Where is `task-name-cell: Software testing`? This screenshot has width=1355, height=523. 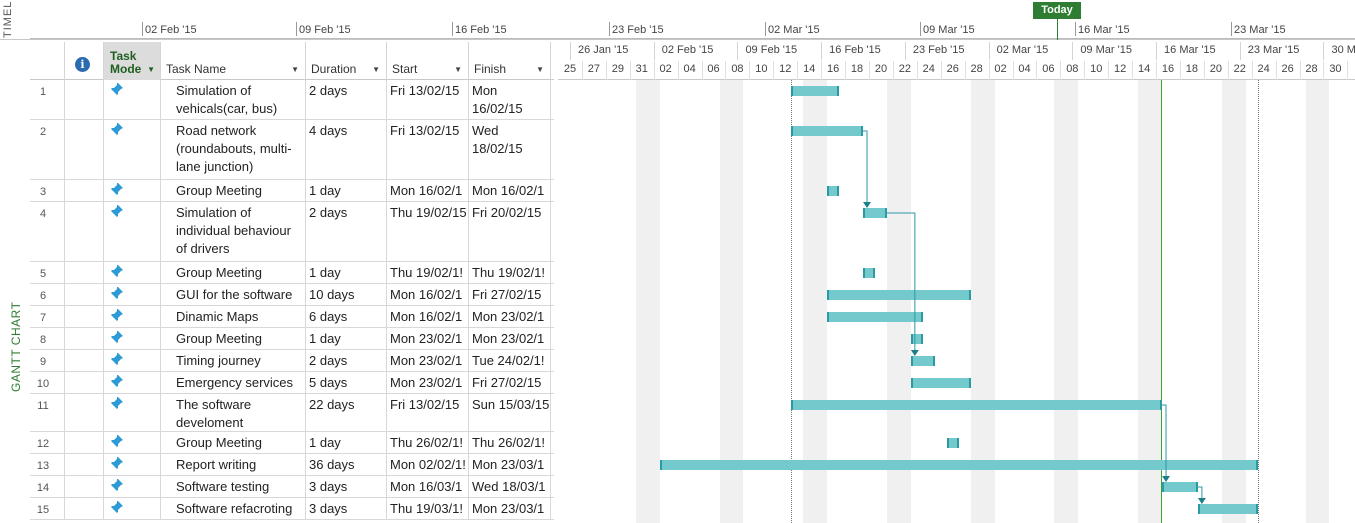 task-name-cell: Software testing is located at coordinates (233, 486).